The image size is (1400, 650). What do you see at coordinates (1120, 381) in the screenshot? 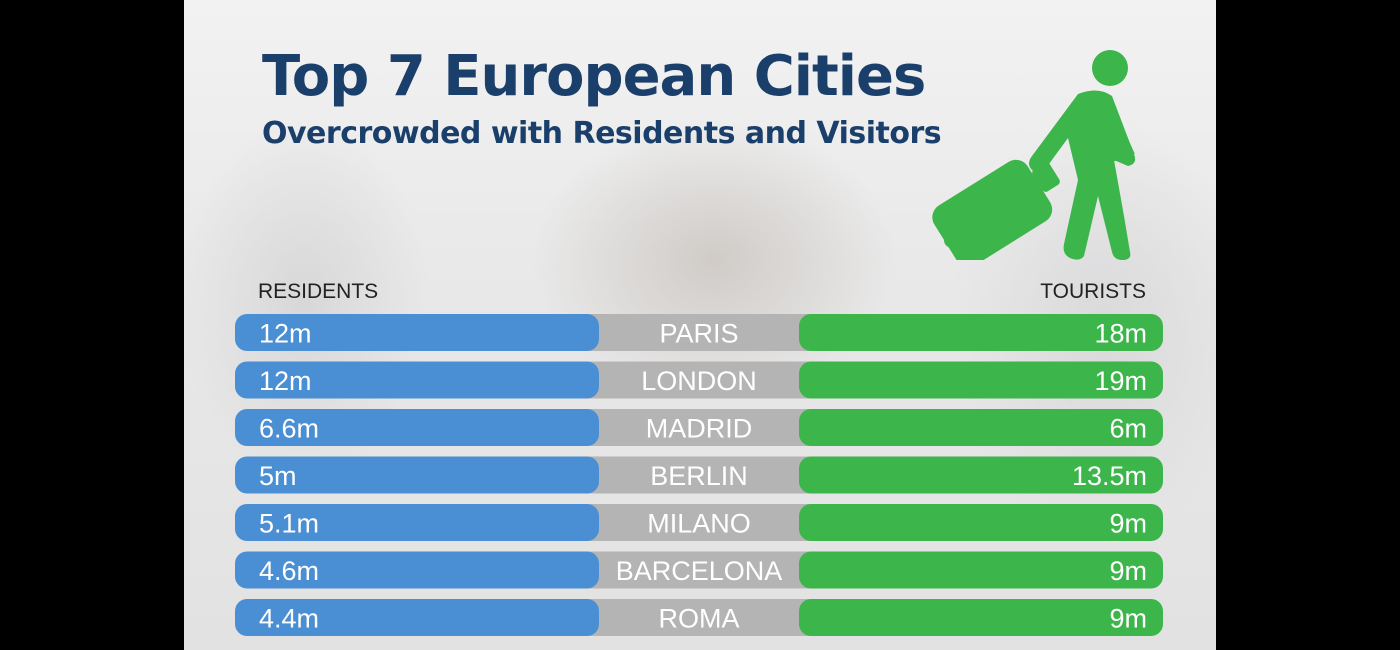
I see `tourists-value: 19m` at bounding box center [1120, 381].